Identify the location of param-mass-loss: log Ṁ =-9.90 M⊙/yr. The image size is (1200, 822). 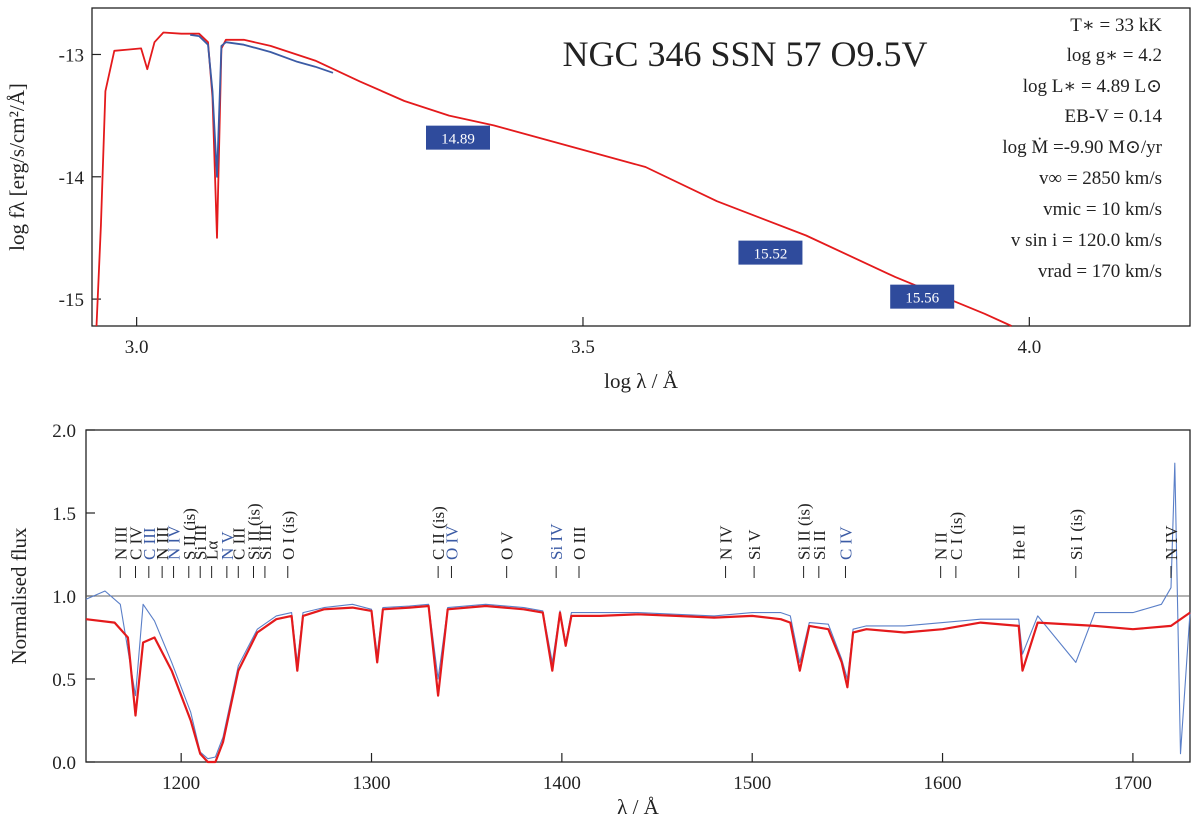
(1082, 147).